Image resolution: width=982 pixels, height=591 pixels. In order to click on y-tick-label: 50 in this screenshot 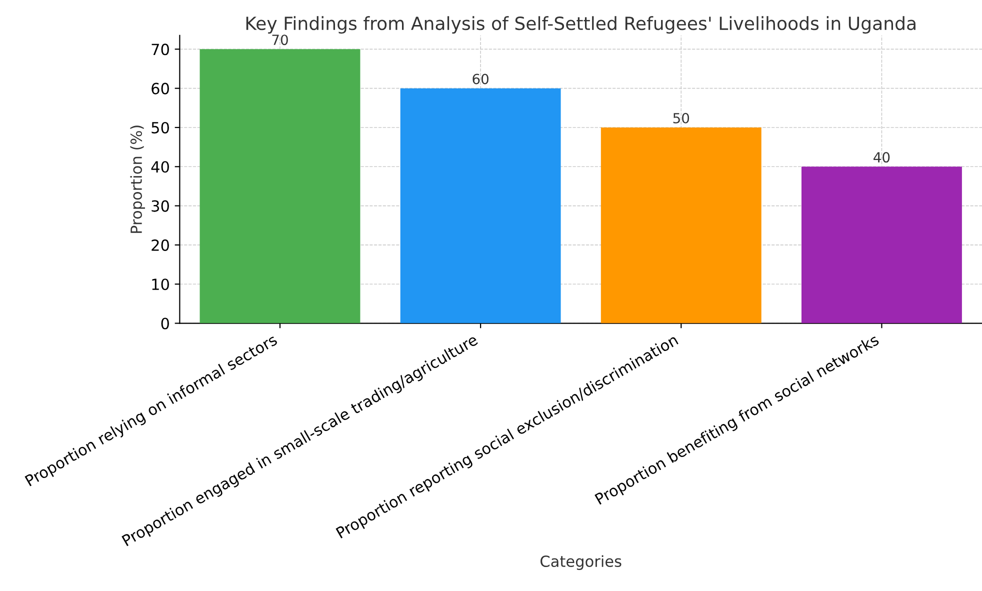, I will do `click(160, 128)`.